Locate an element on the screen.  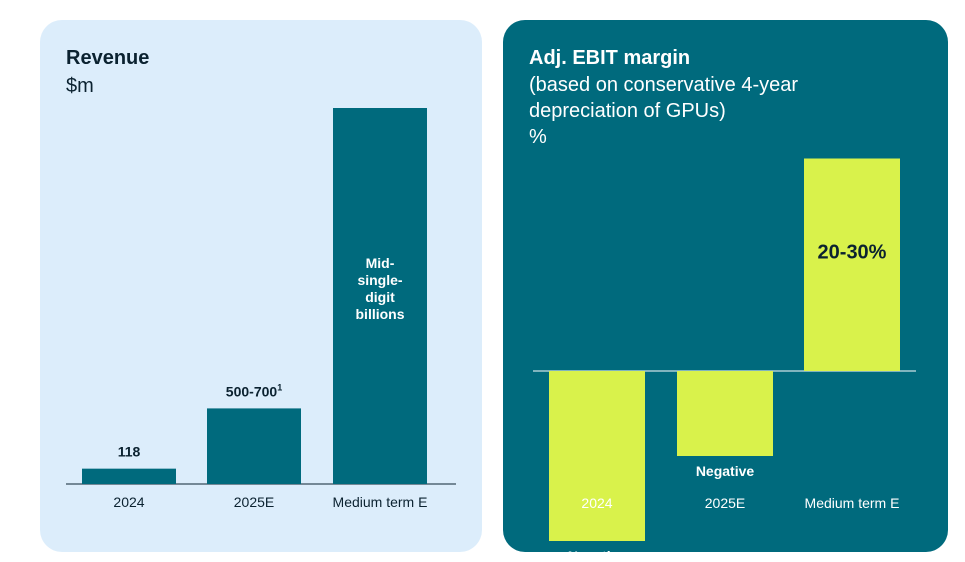
data-label: 118 is located at coordinates (129, 452).